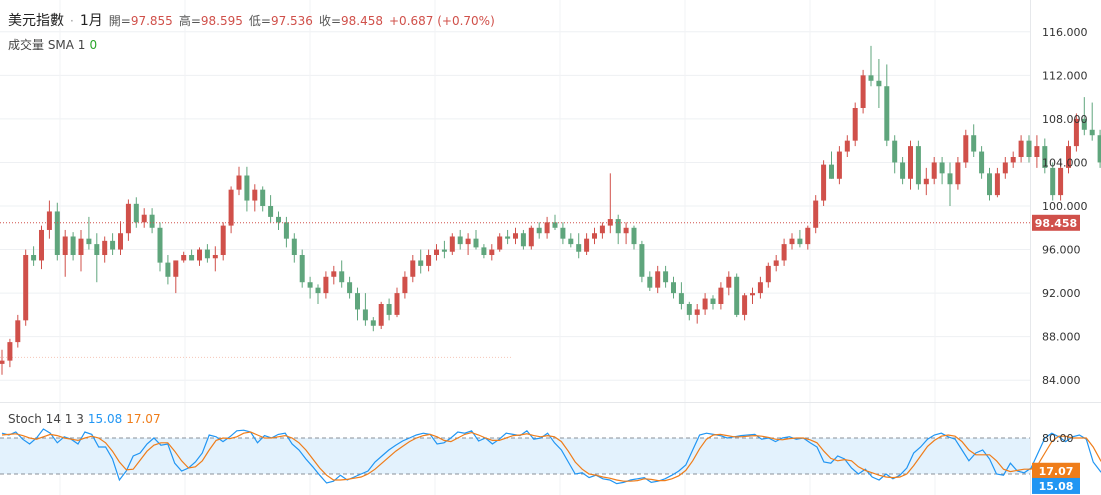 This screenshot has width=1101, height=495. Describe the element at coordinates (259, 21) in the screenshot. I see `low-label: 低=` at that location.